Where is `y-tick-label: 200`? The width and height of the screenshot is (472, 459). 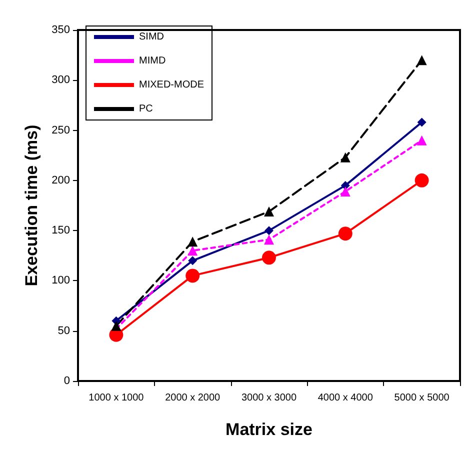
y-tick-label: 200 is located at coordinates (61, 180).